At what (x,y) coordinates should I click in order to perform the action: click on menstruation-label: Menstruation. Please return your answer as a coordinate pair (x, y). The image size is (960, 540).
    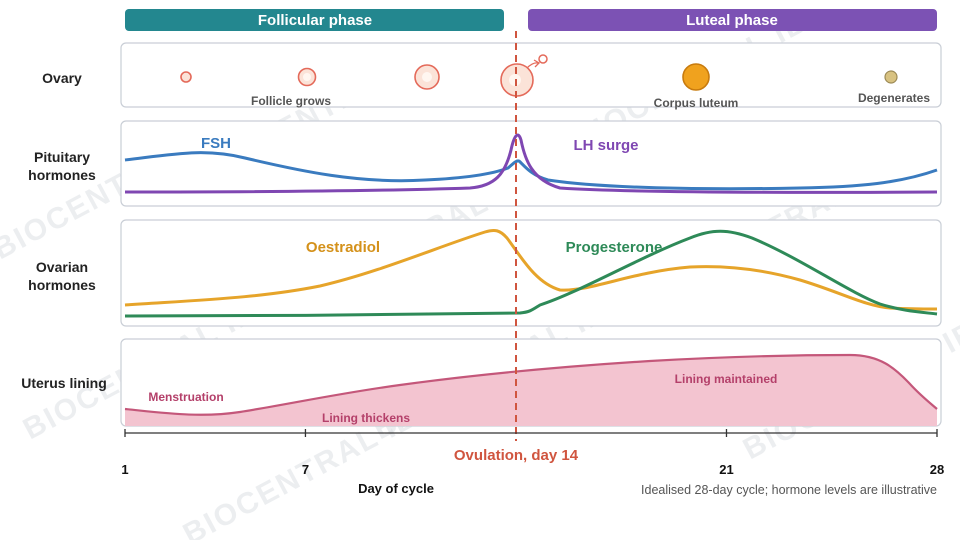
    Looking at the image, I should click on (185, 397).